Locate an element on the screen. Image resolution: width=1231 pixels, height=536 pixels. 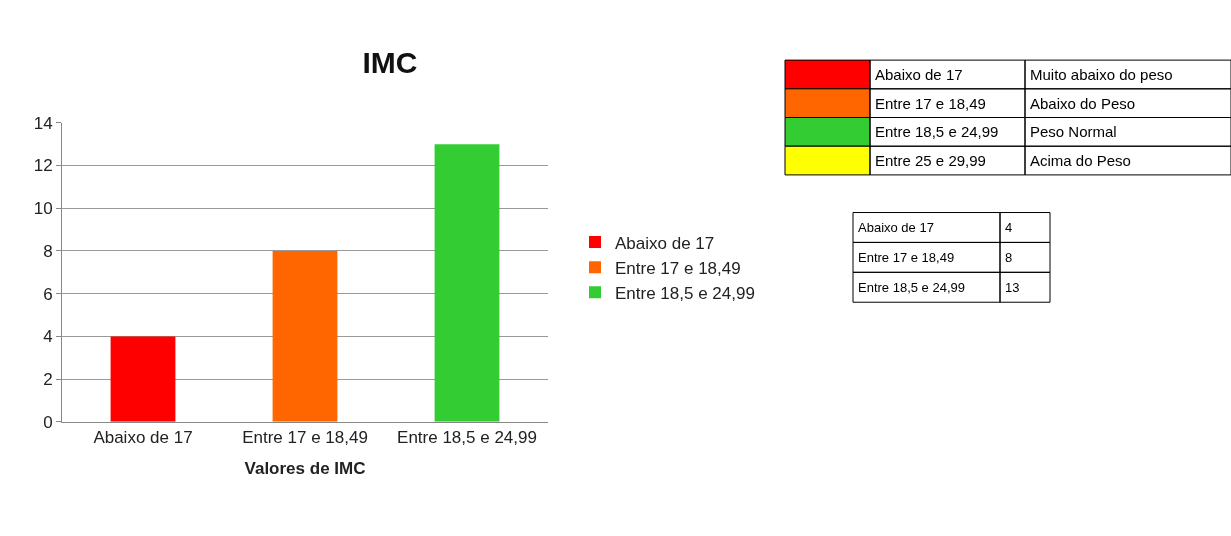
y-tick-label: 6 is located at coordinates (48, 294).